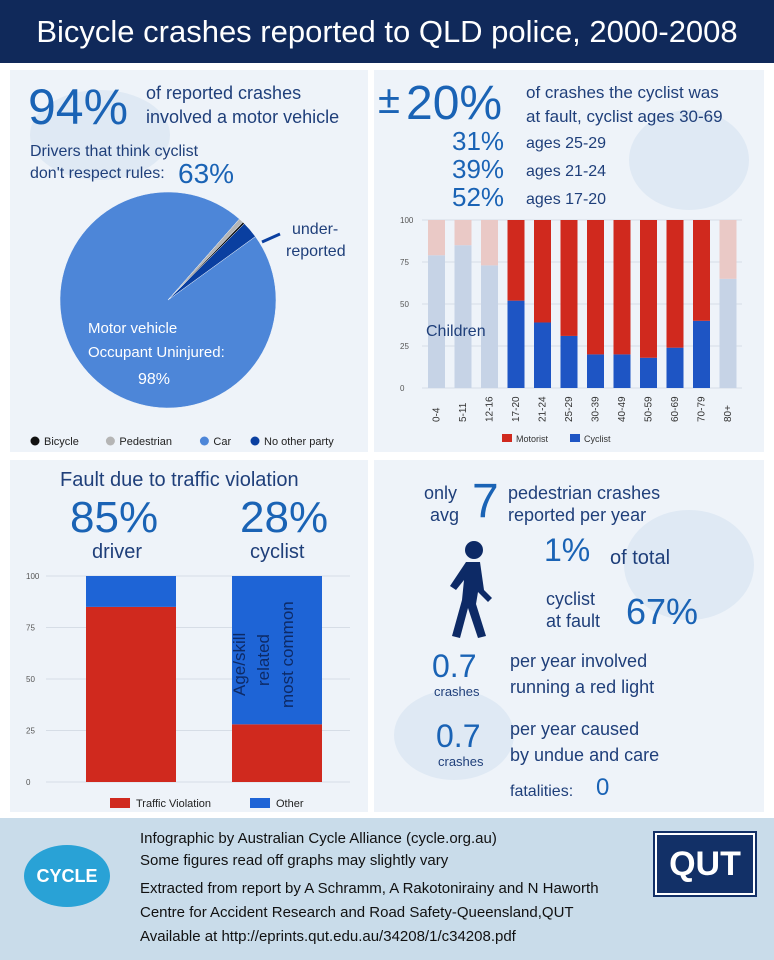 This screenshot has height=960, width=774. I want to click on legend-label-other: Other, so click(290, 804).